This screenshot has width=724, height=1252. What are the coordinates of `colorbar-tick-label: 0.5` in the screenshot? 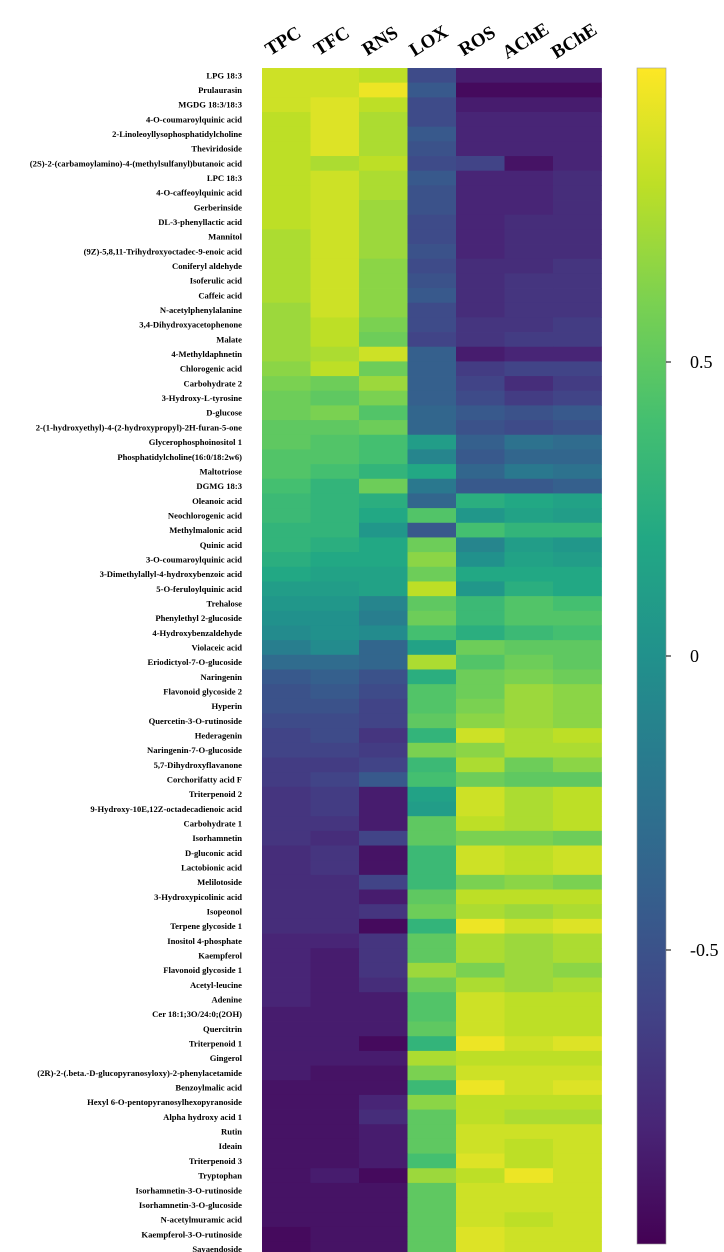 It's located at (701, 362).